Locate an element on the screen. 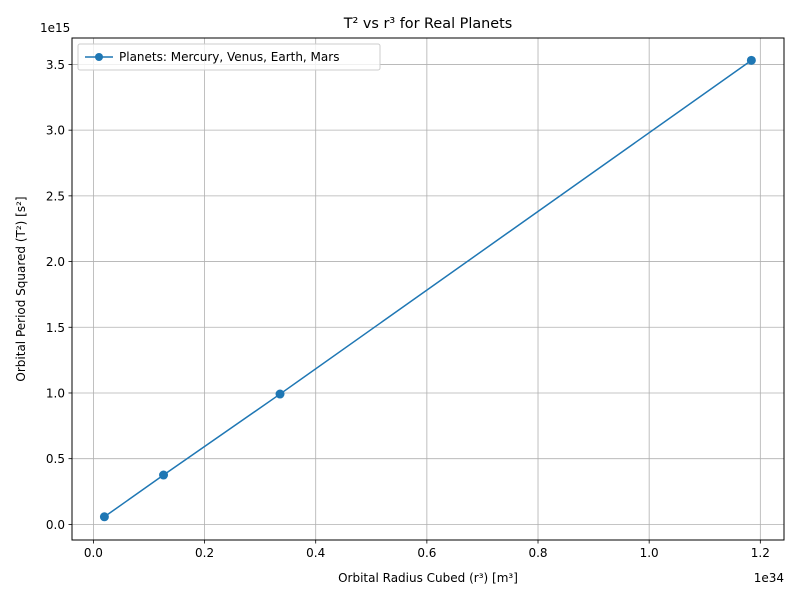 Image resolution: width=800 pixels, height=600 pixels. x-axis-offset-text: 1e34 is located at coordinates (769, 578).